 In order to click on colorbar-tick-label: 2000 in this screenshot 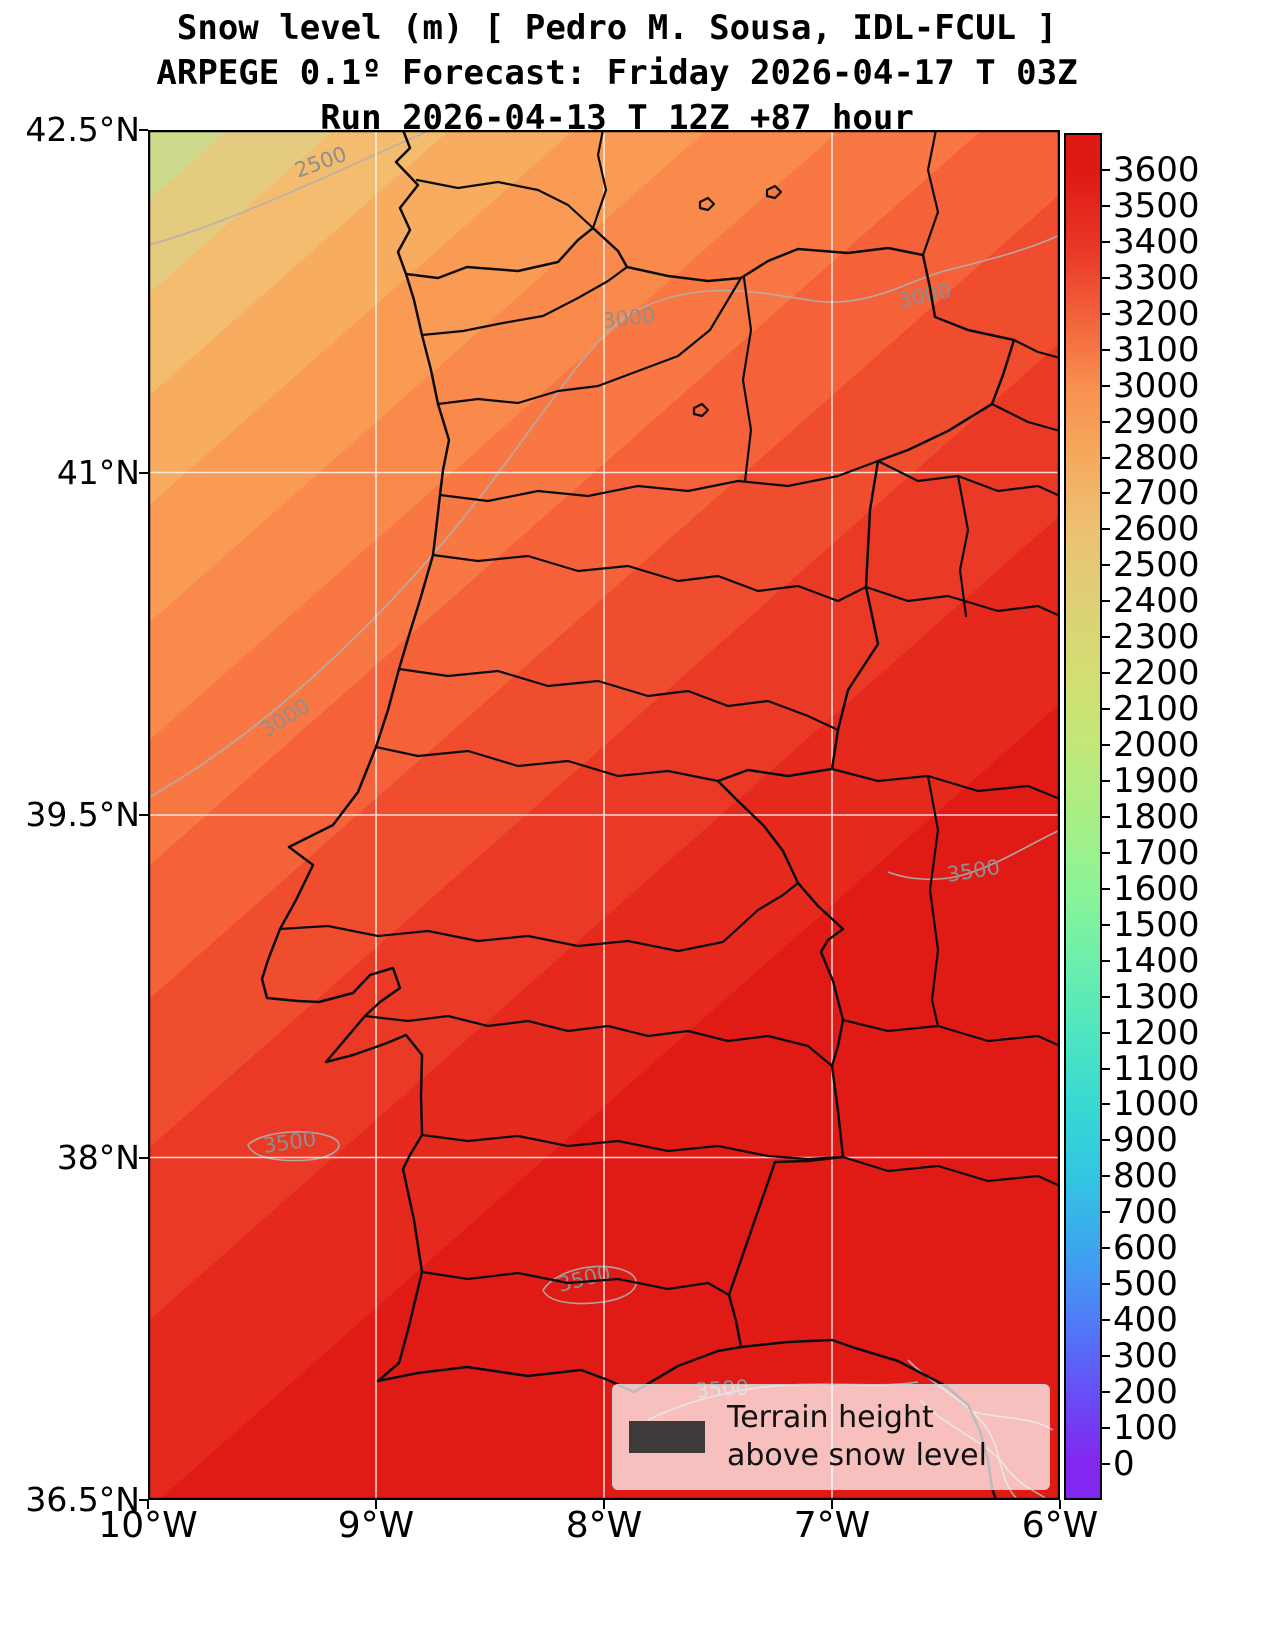, I will do `click(1156, 745)`.